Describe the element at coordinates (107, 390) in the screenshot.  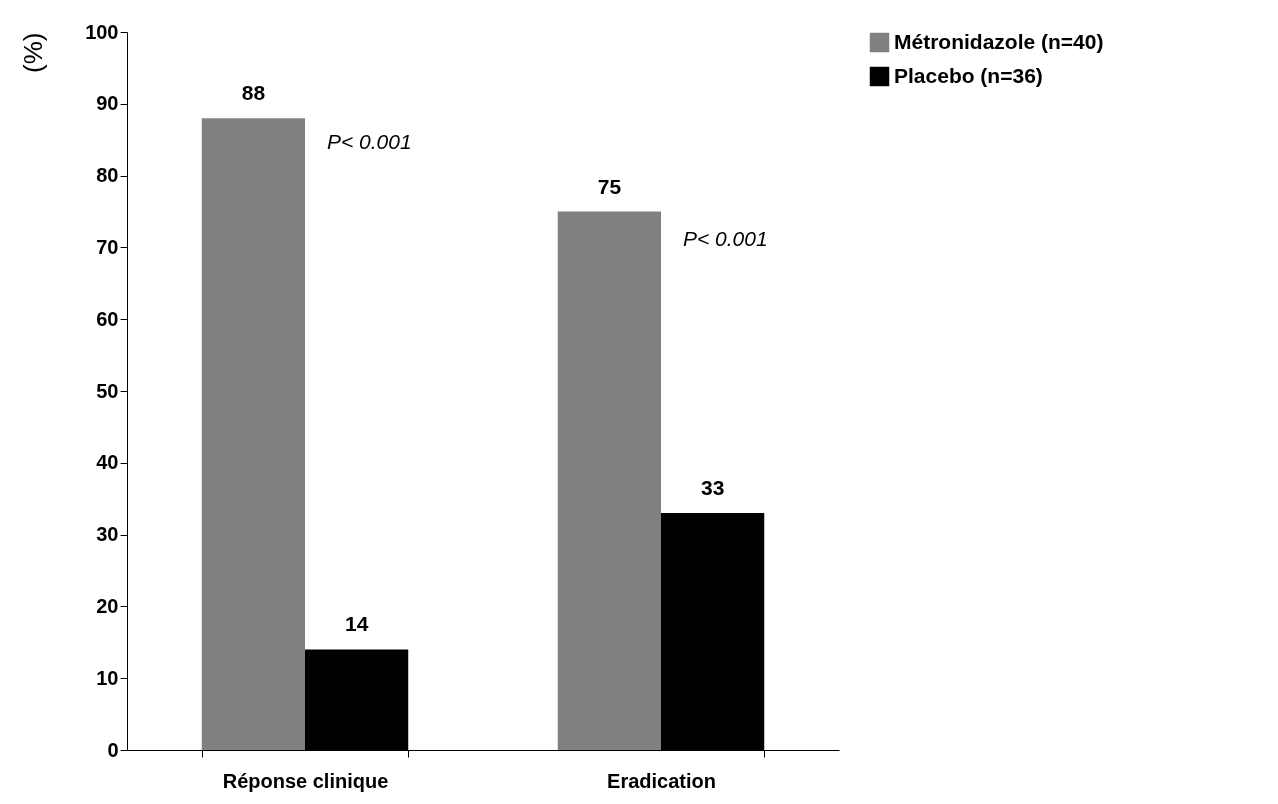
I see `y-tick-label: 50` at that location.